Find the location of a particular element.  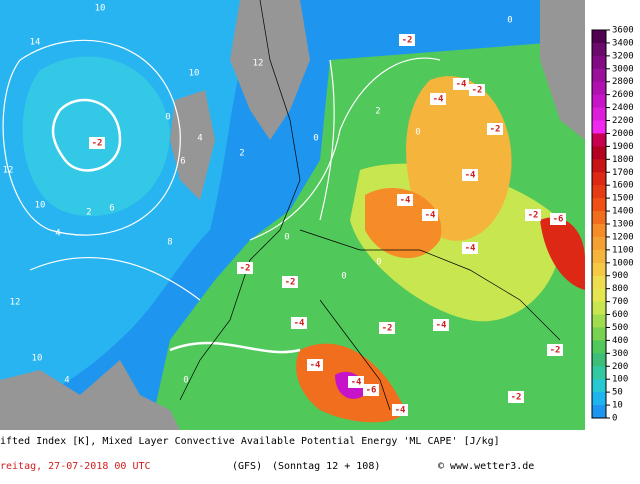

colorbar-label: 400 is located at coordinates (620, 341).